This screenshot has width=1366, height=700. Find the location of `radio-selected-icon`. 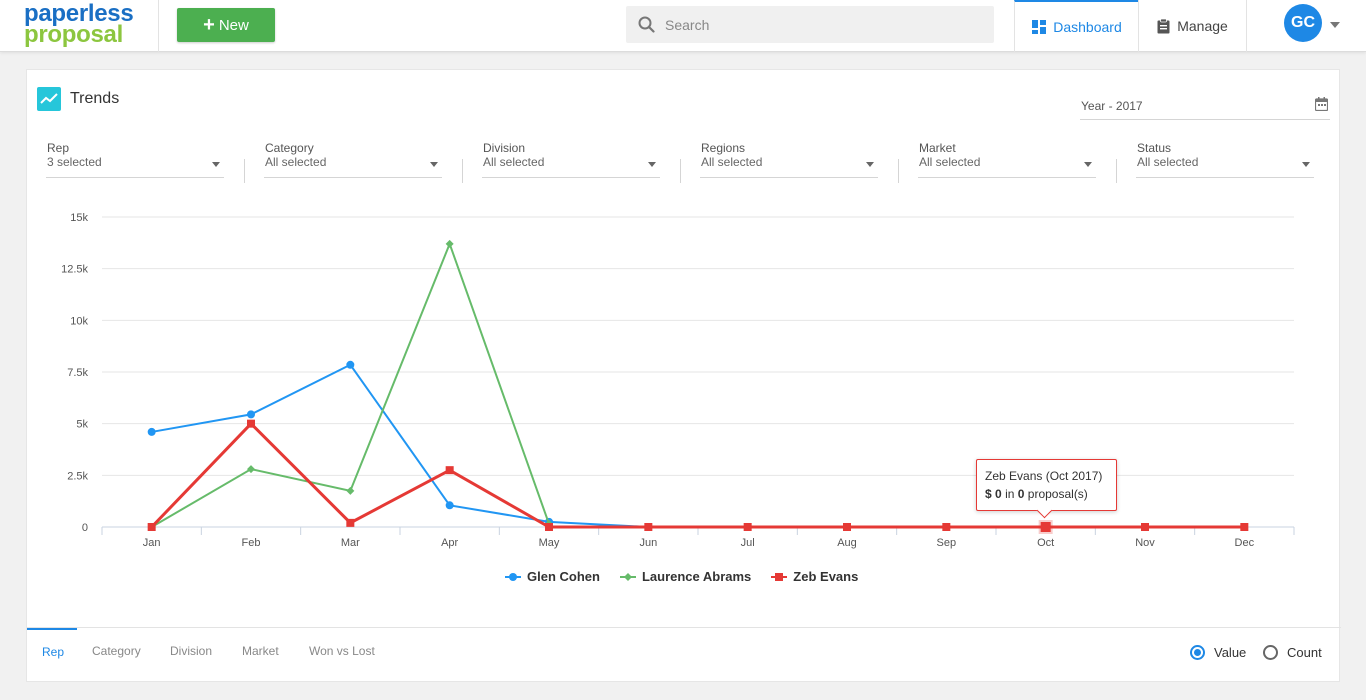

radio-selected-icon is located at coordinates (1197, 652).